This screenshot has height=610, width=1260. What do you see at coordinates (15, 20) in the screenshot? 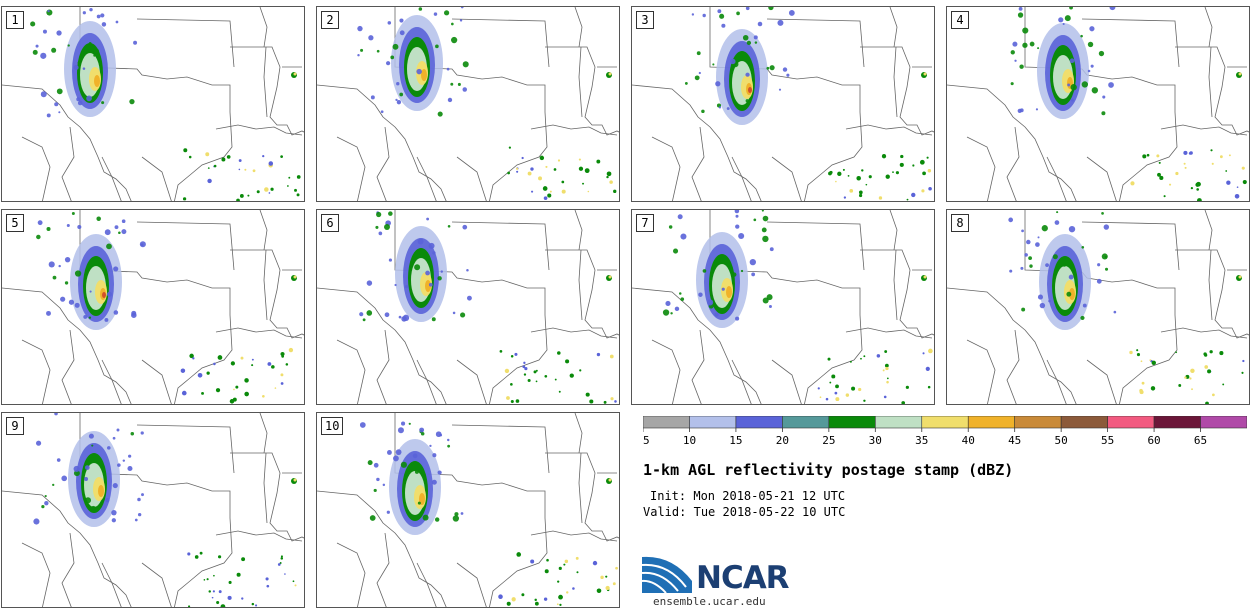
I see `member-label: 1` at bounding box center [15, 20].